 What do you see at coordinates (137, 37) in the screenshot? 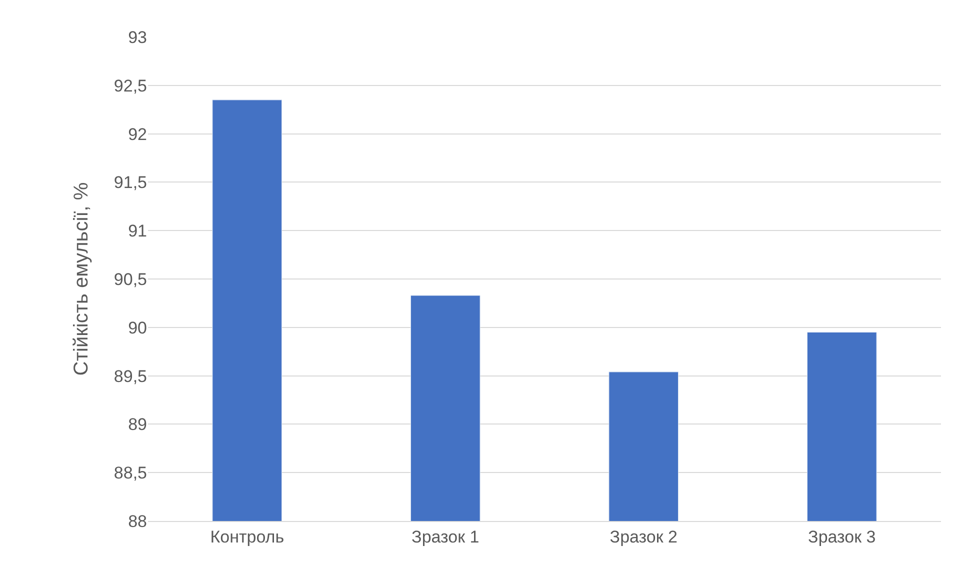
I see `y-tick-label: 93` at bounding box center [137, 37].